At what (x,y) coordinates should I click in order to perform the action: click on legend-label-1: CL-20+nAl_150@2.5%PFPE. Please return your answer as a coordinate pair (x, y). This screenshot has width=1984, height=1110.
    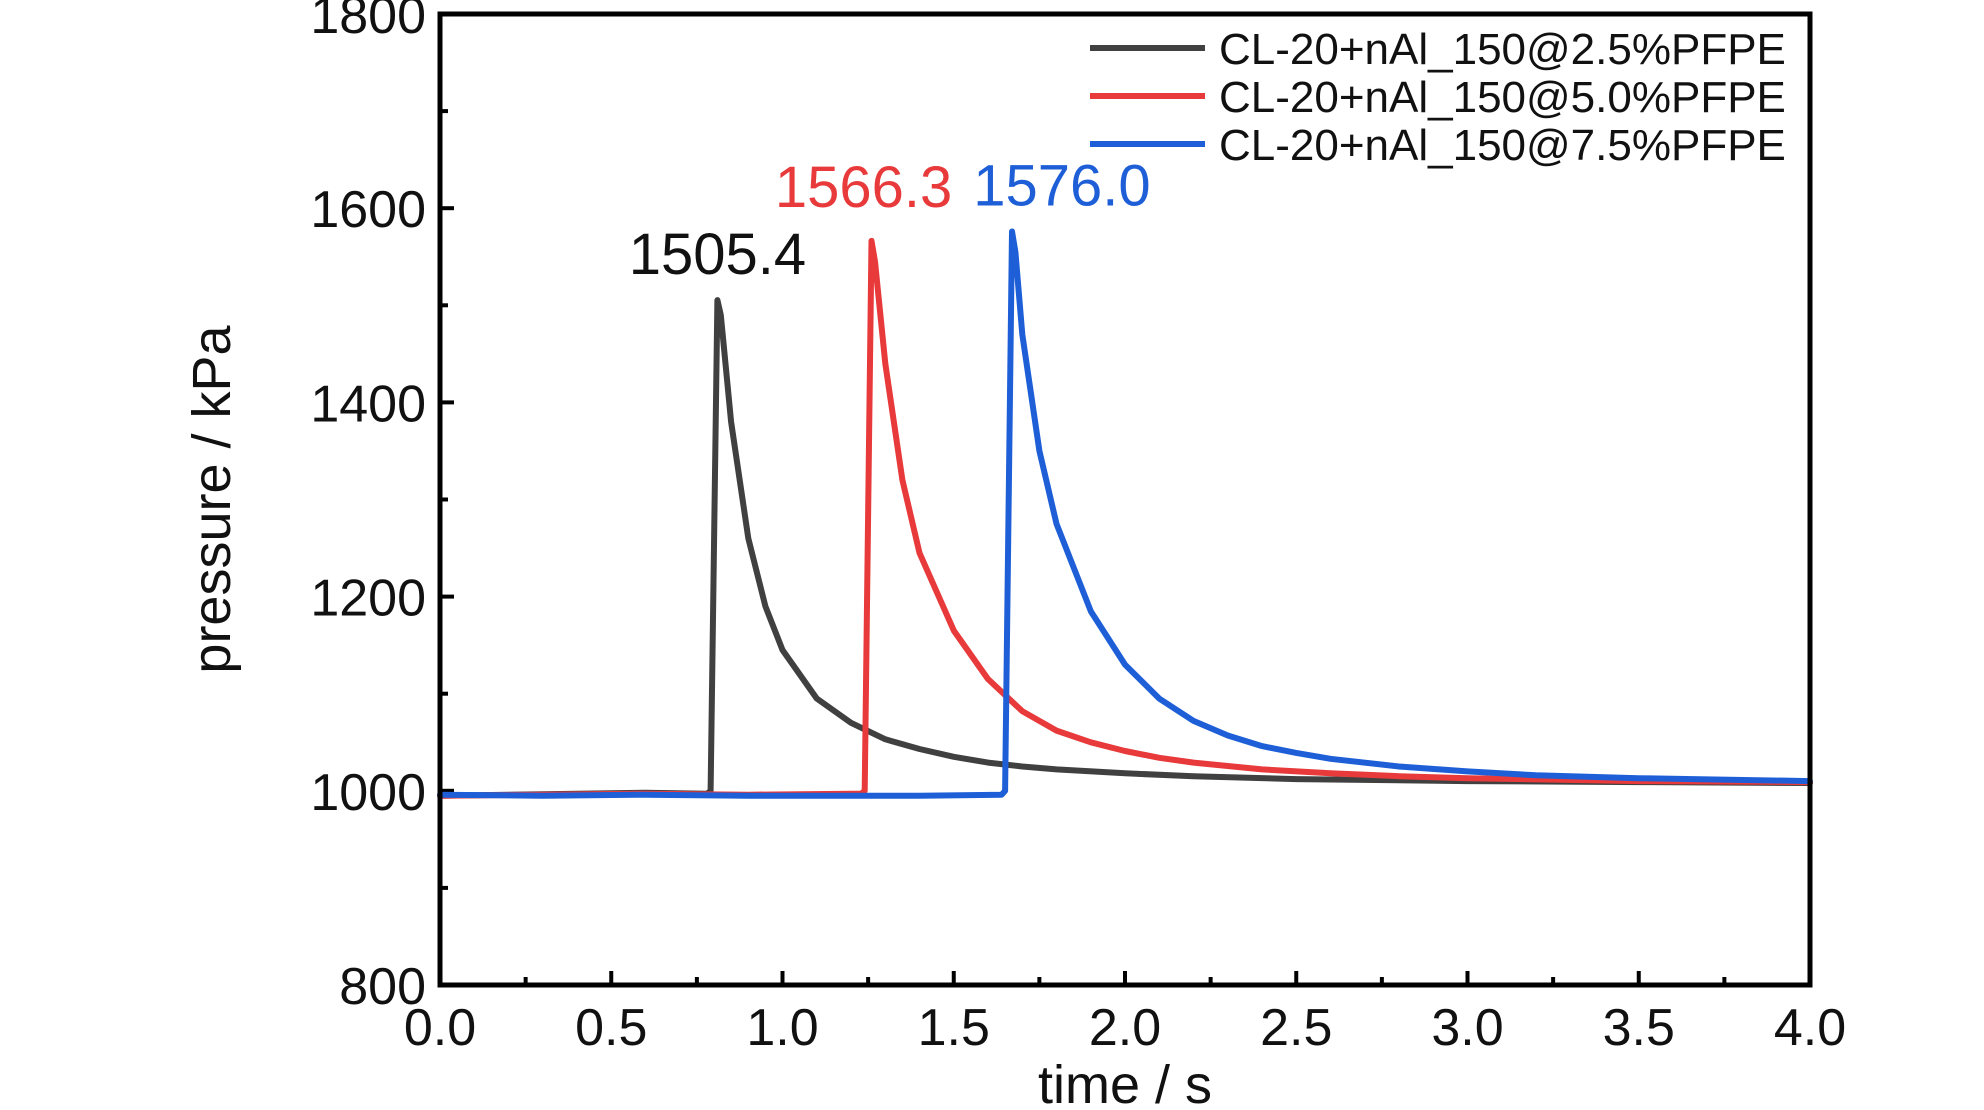
    Looking at the image, I should click on (1502, 49).